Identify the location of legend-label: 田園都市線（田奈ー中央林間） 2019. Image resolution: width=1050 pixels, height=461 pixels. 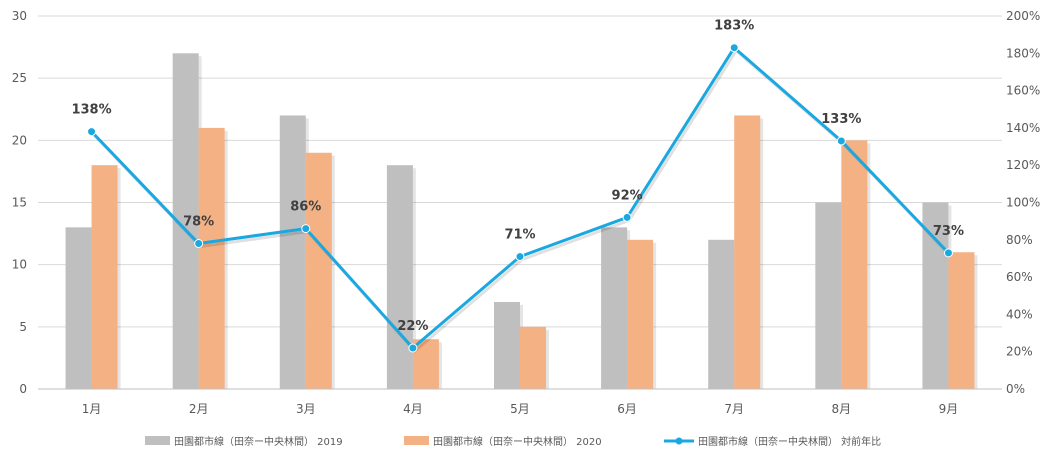
(258, 441).